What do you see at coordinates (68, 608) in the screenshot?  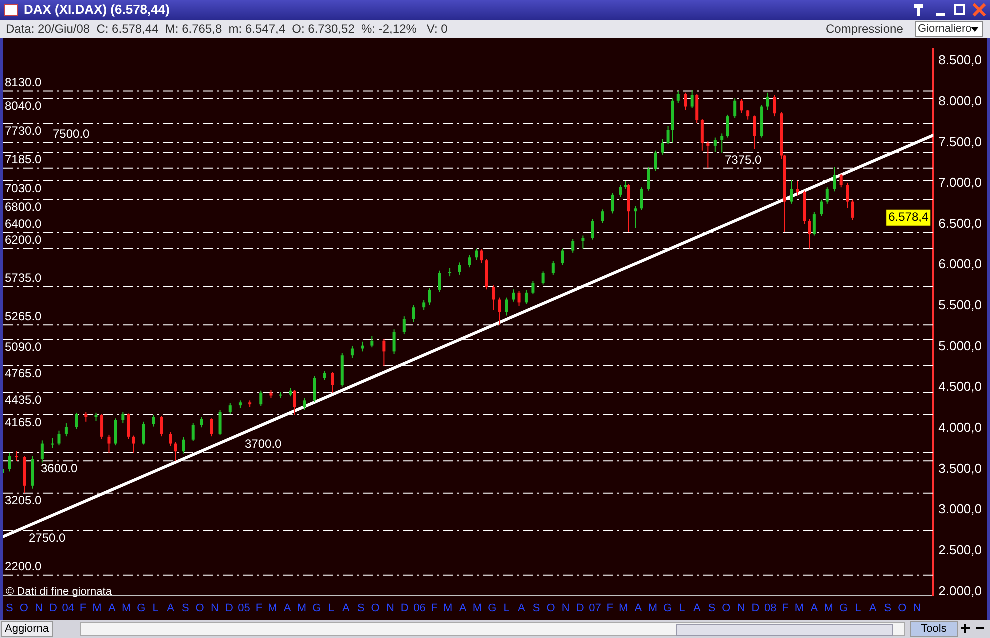 I see `x-tick-label: 04` at bounding box center [68, 608].